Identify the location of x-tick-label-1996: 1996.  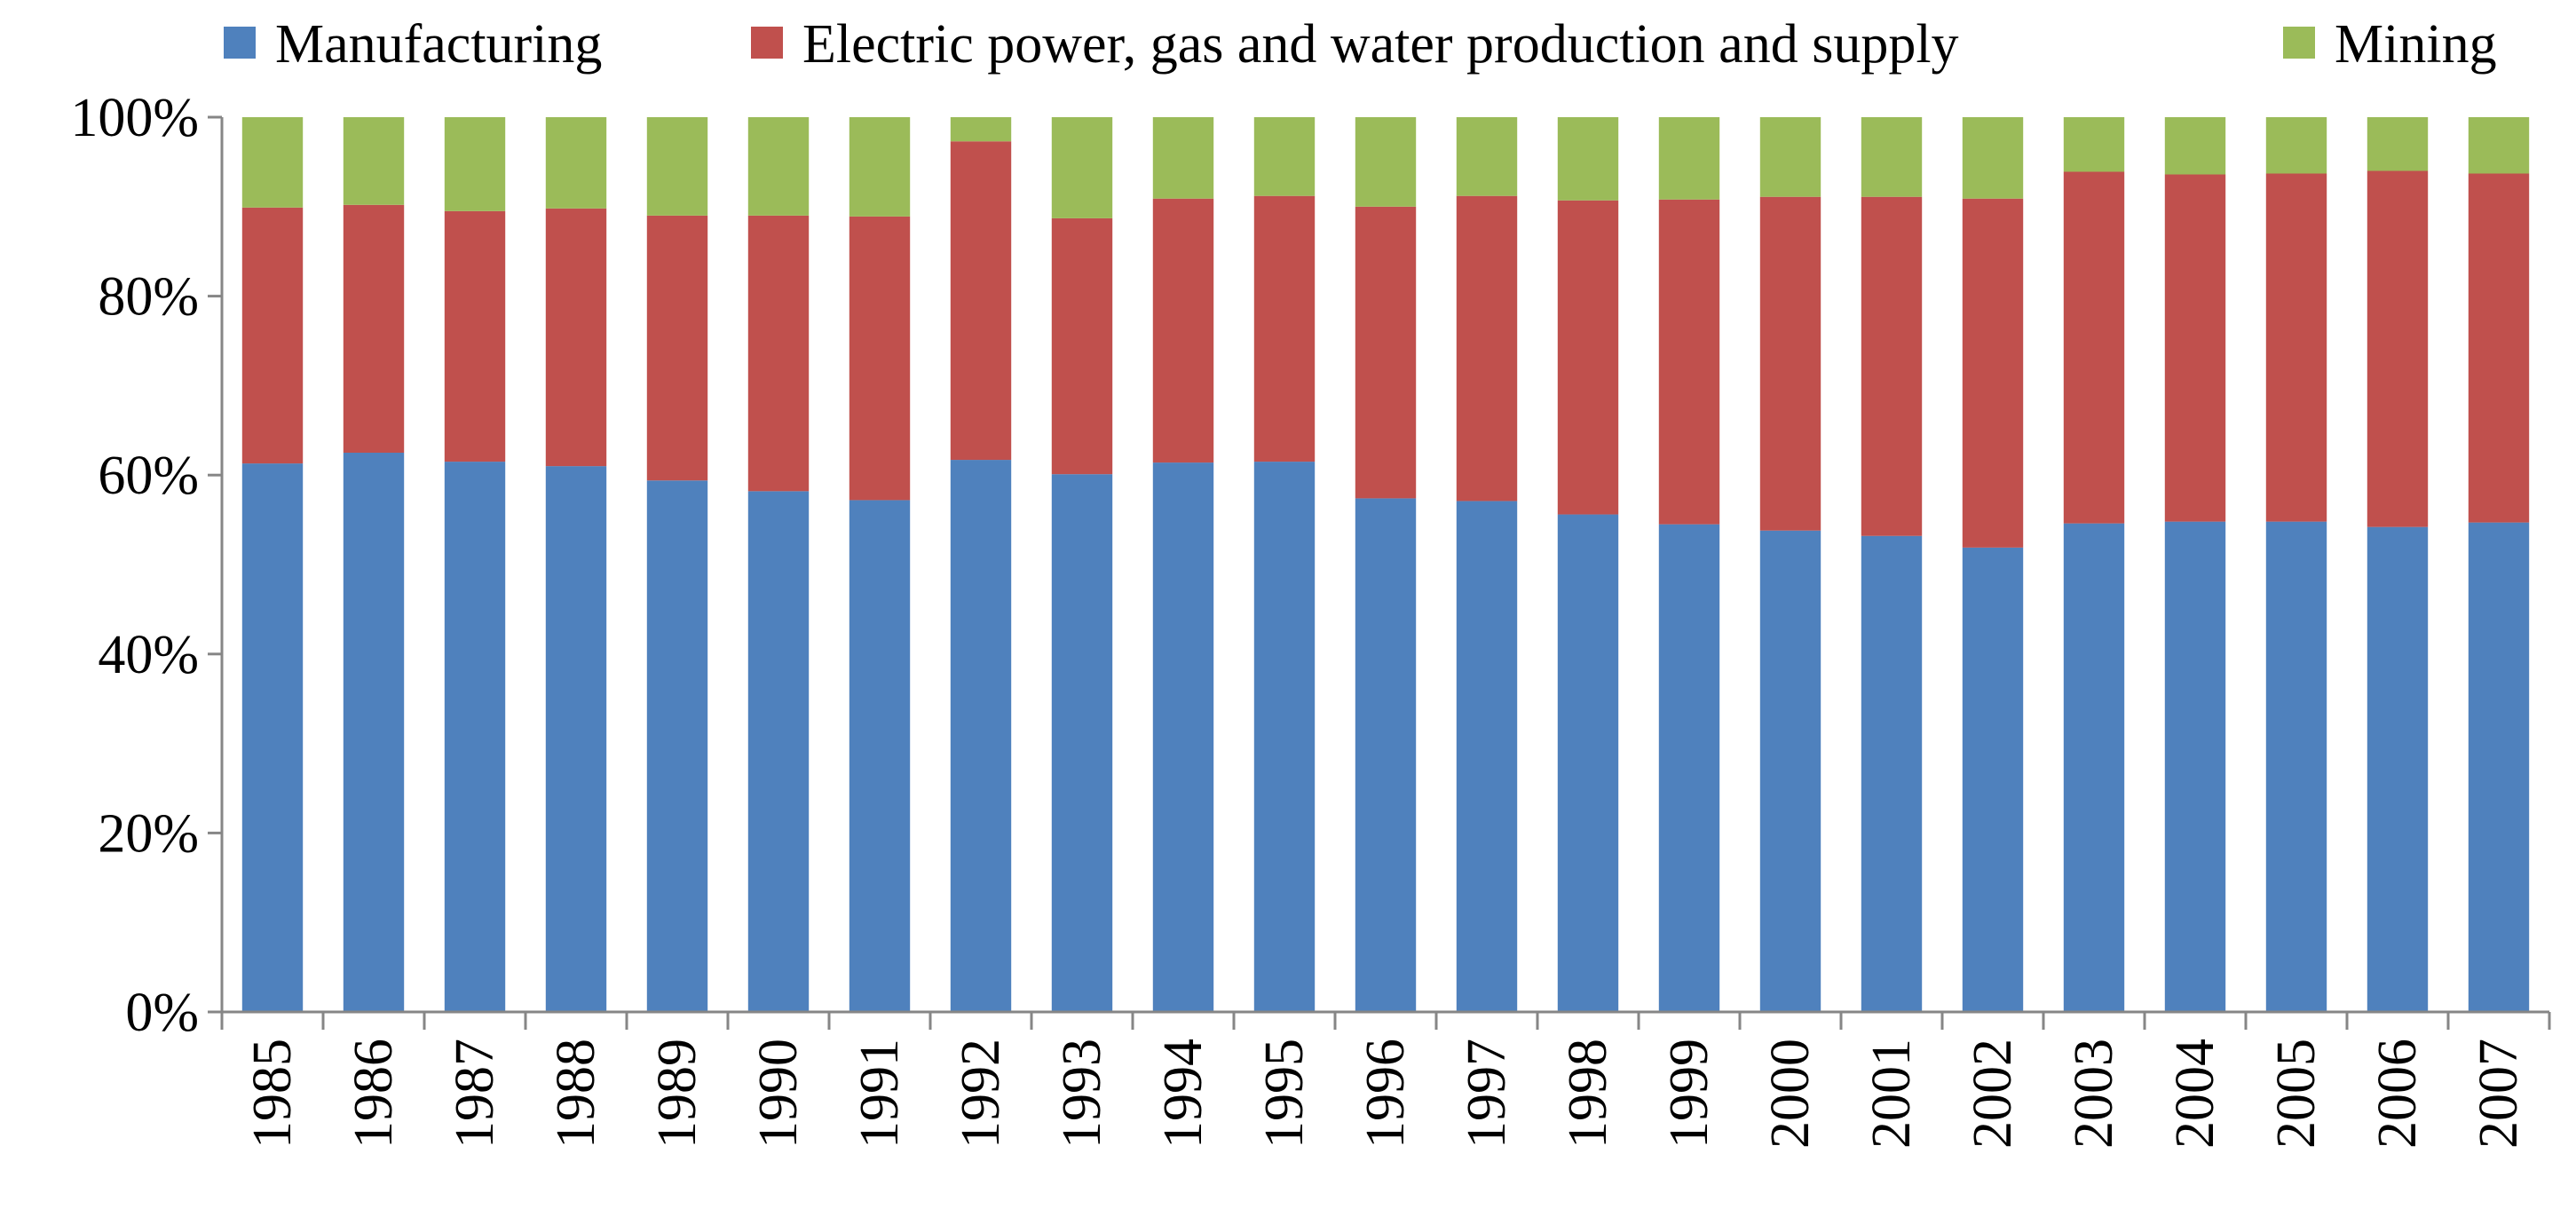
(1385, 1094).